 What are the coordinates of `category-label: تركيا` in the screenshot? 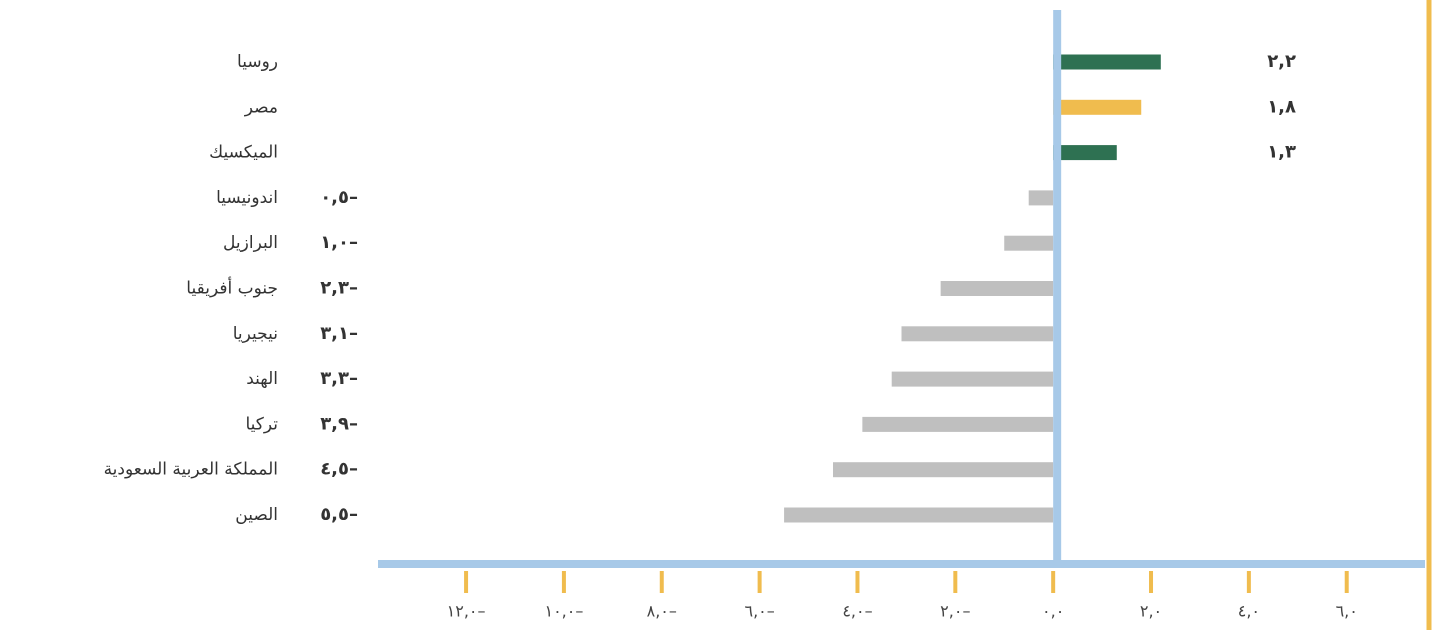 It's located at (261, 424).